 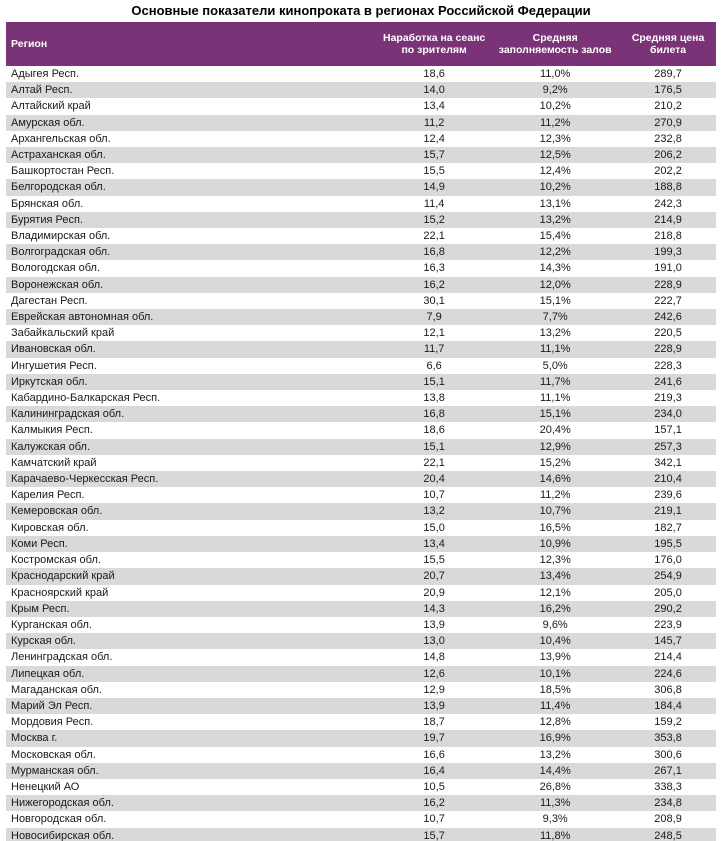 I want to click on region-name-cell: Калининградская обл., so click(x=68, y=414).